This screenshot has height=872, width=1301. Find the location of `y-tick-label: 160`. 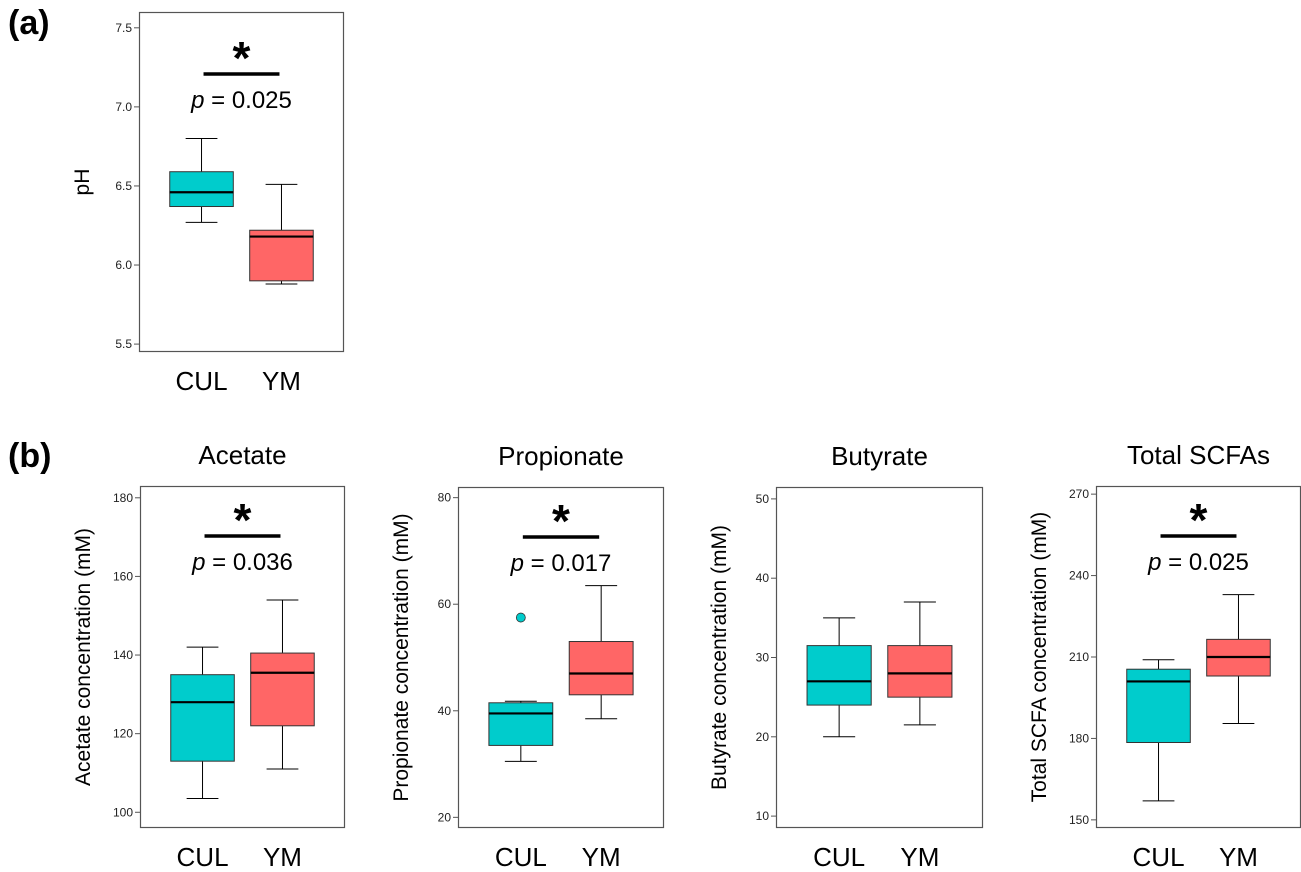

y-tick-label: 160 is located at coordinates (123, 576).